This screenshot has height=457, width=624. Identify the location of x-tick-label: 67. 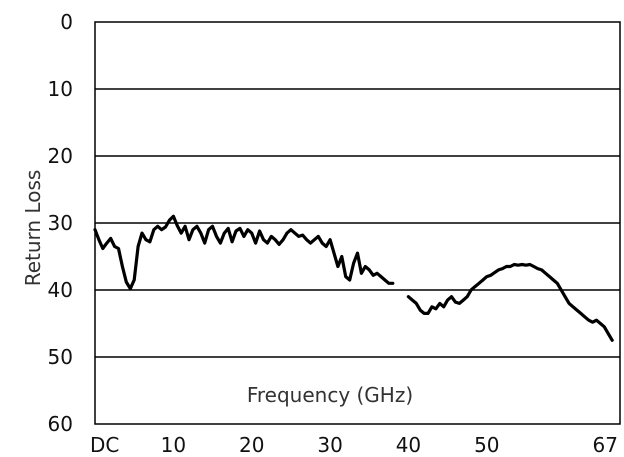
(605, 445).